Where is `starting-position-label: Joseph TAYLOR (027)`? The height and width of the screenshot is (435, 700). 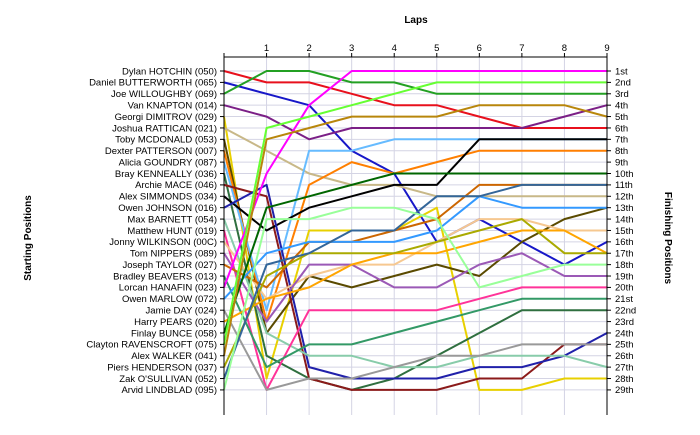 starting-position-label: Joseph TAYLOR (027) is located at coordinates (169, 265).